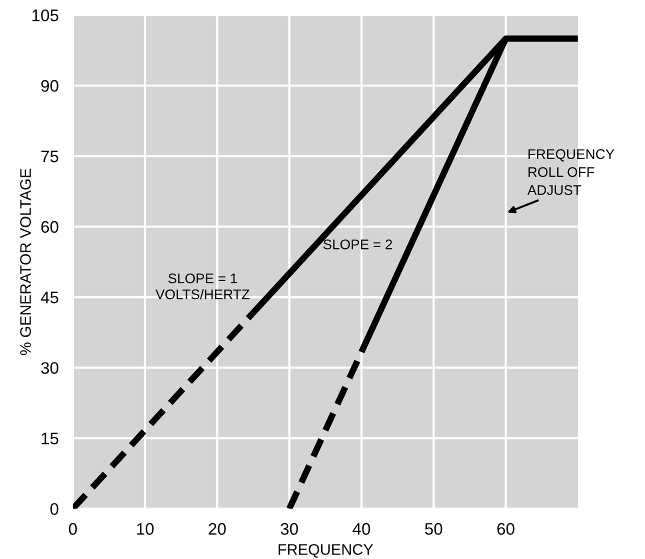 The height and width of the screenshot is (559, 645). I want to click on y-tick-label: 0, so click(54, 509).